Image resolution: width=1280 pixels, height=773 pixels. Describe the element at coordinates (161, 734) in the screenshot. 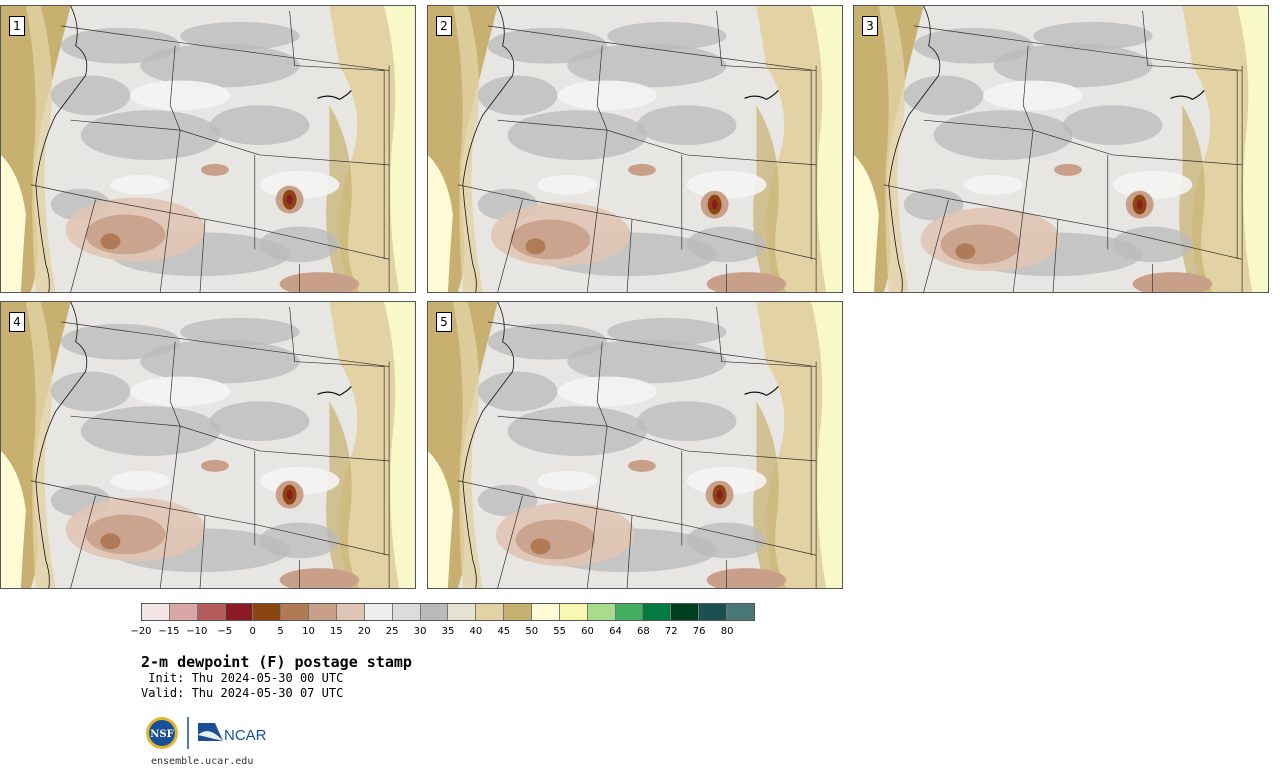

I see `nsf-logo-text: NSF` at that location.